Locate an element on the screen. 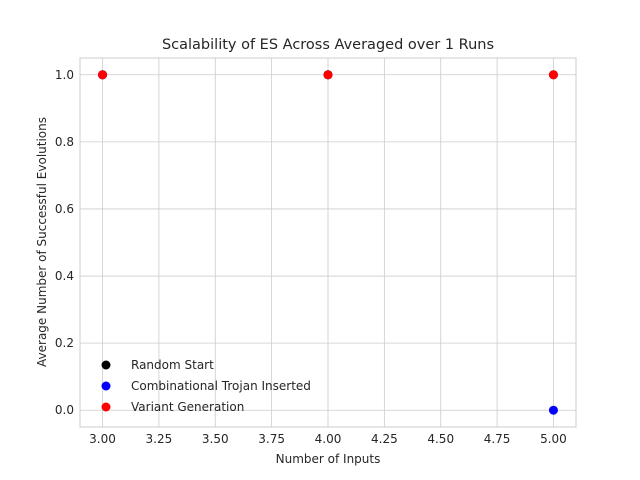 This screenshot has height=480, width=640. x-tick-label: 4.00 is located at coordinates (328, 439).